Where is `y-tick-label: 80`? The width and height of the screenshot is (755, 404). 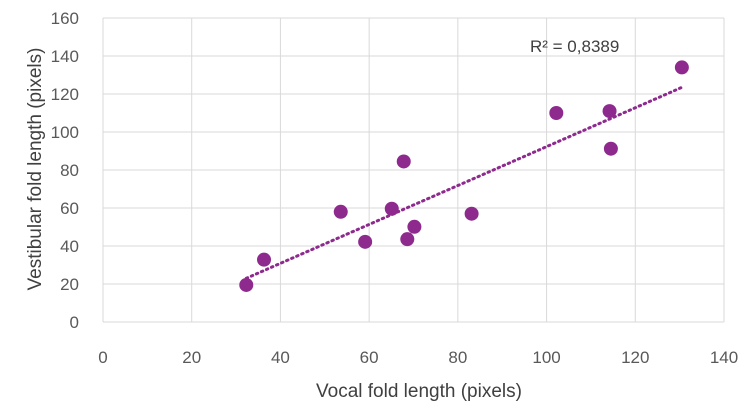
y-tick-label: 80 is located at coordinates (69, 170).